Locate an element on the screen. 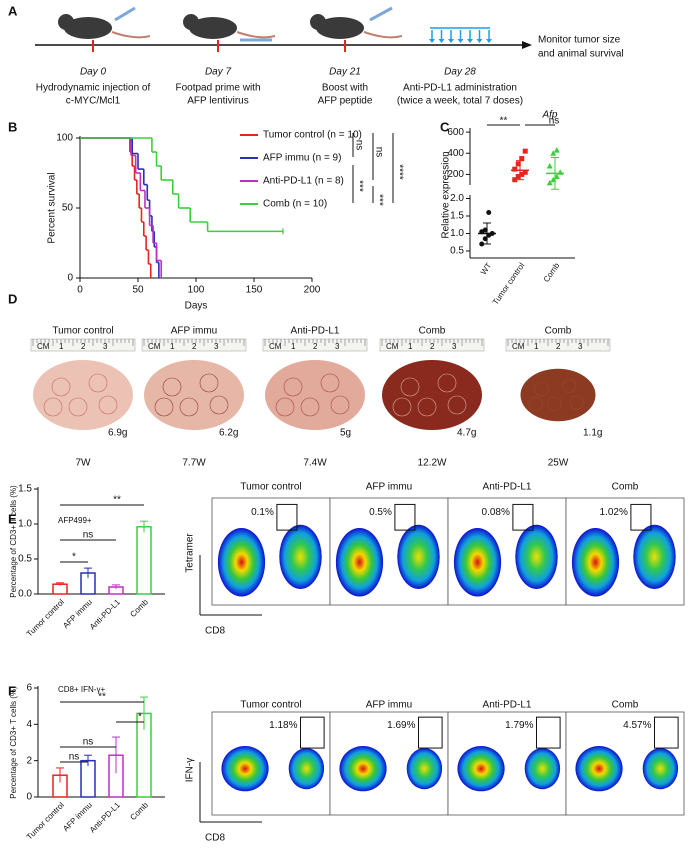  photo-time: 25W is located at coordinates (558, 463).